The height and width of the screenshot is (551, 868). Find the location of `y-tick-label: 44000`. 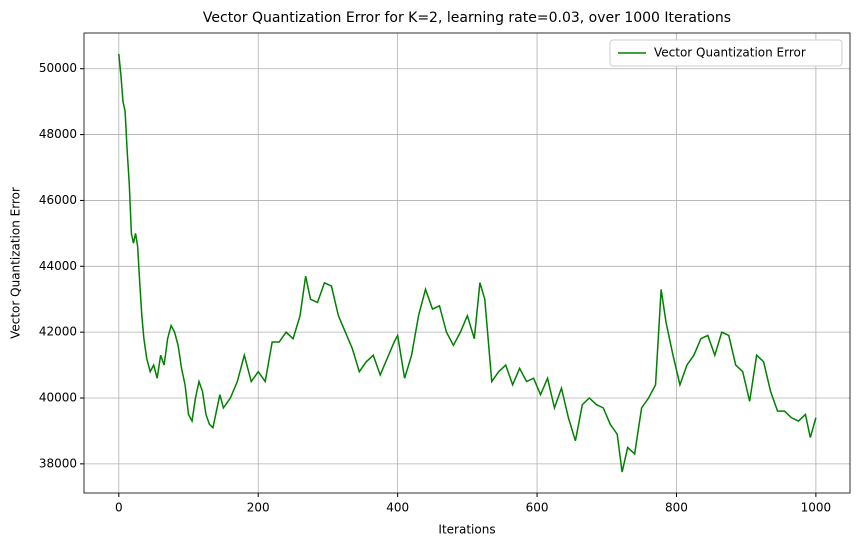

y-tick-label: 44000 is located at coordinates (58, 266).